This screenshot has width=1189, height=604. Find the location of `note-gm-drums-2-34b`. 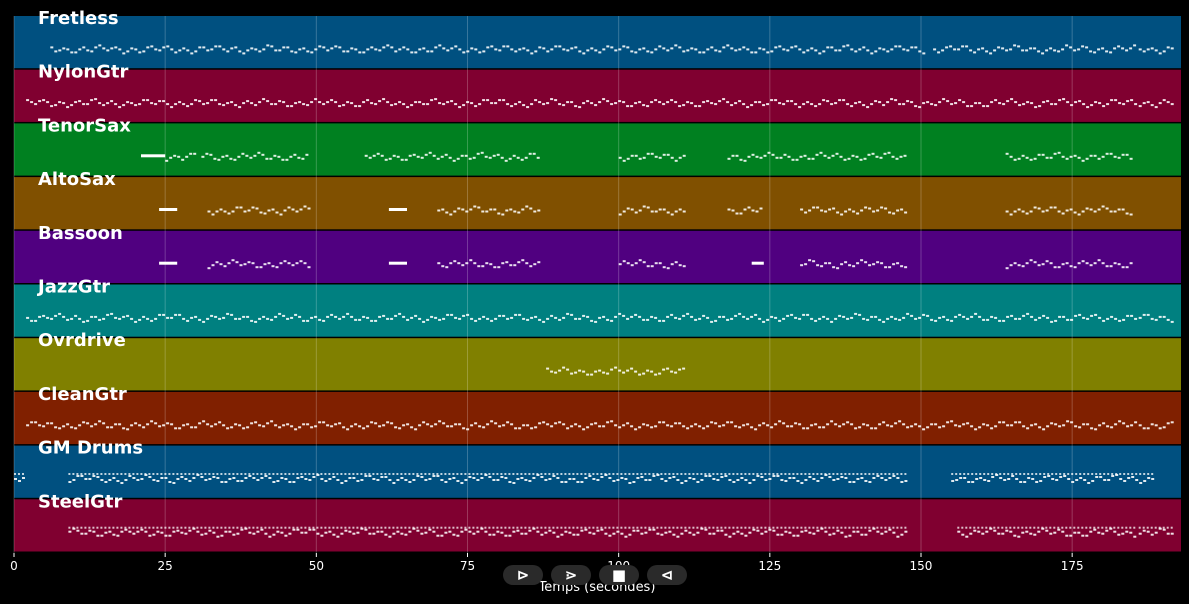

note-gm-drums-2-34b is located at coordinates (1088, 474).